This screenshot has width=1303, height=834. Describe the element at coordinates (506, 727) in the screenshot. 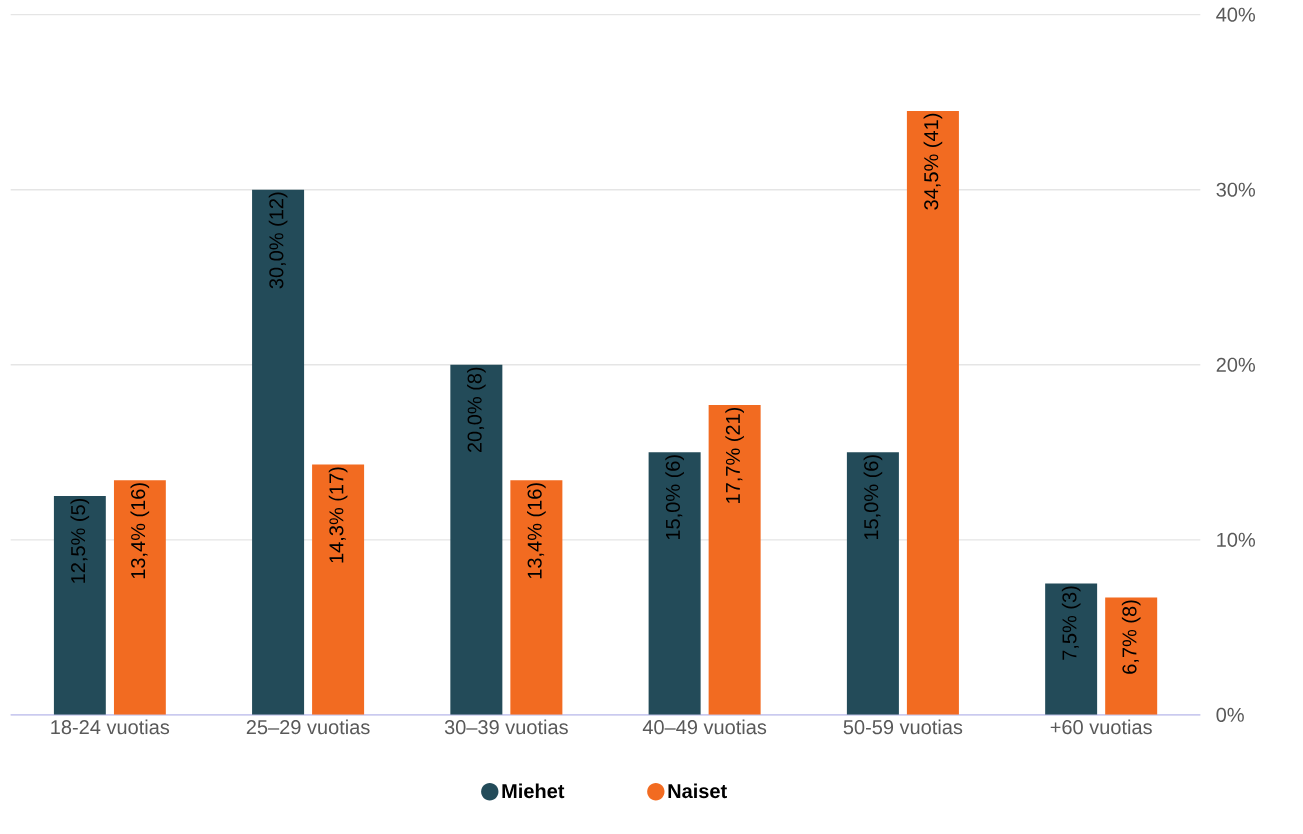

I see `x-tick-label: 30–39 vuotias` at that location.